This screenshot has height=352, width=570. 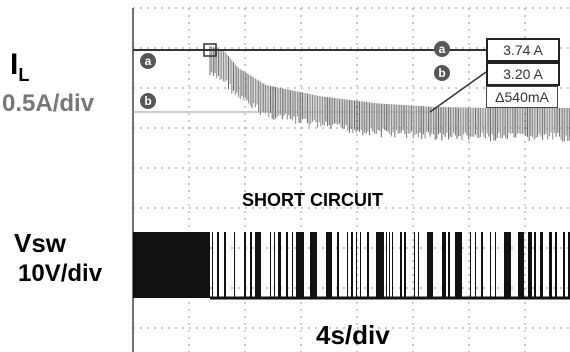 What do you see at coordinates (24, 75) in the screenshot?
I see `il-label-sub: L` at bounding box center [24, 75].